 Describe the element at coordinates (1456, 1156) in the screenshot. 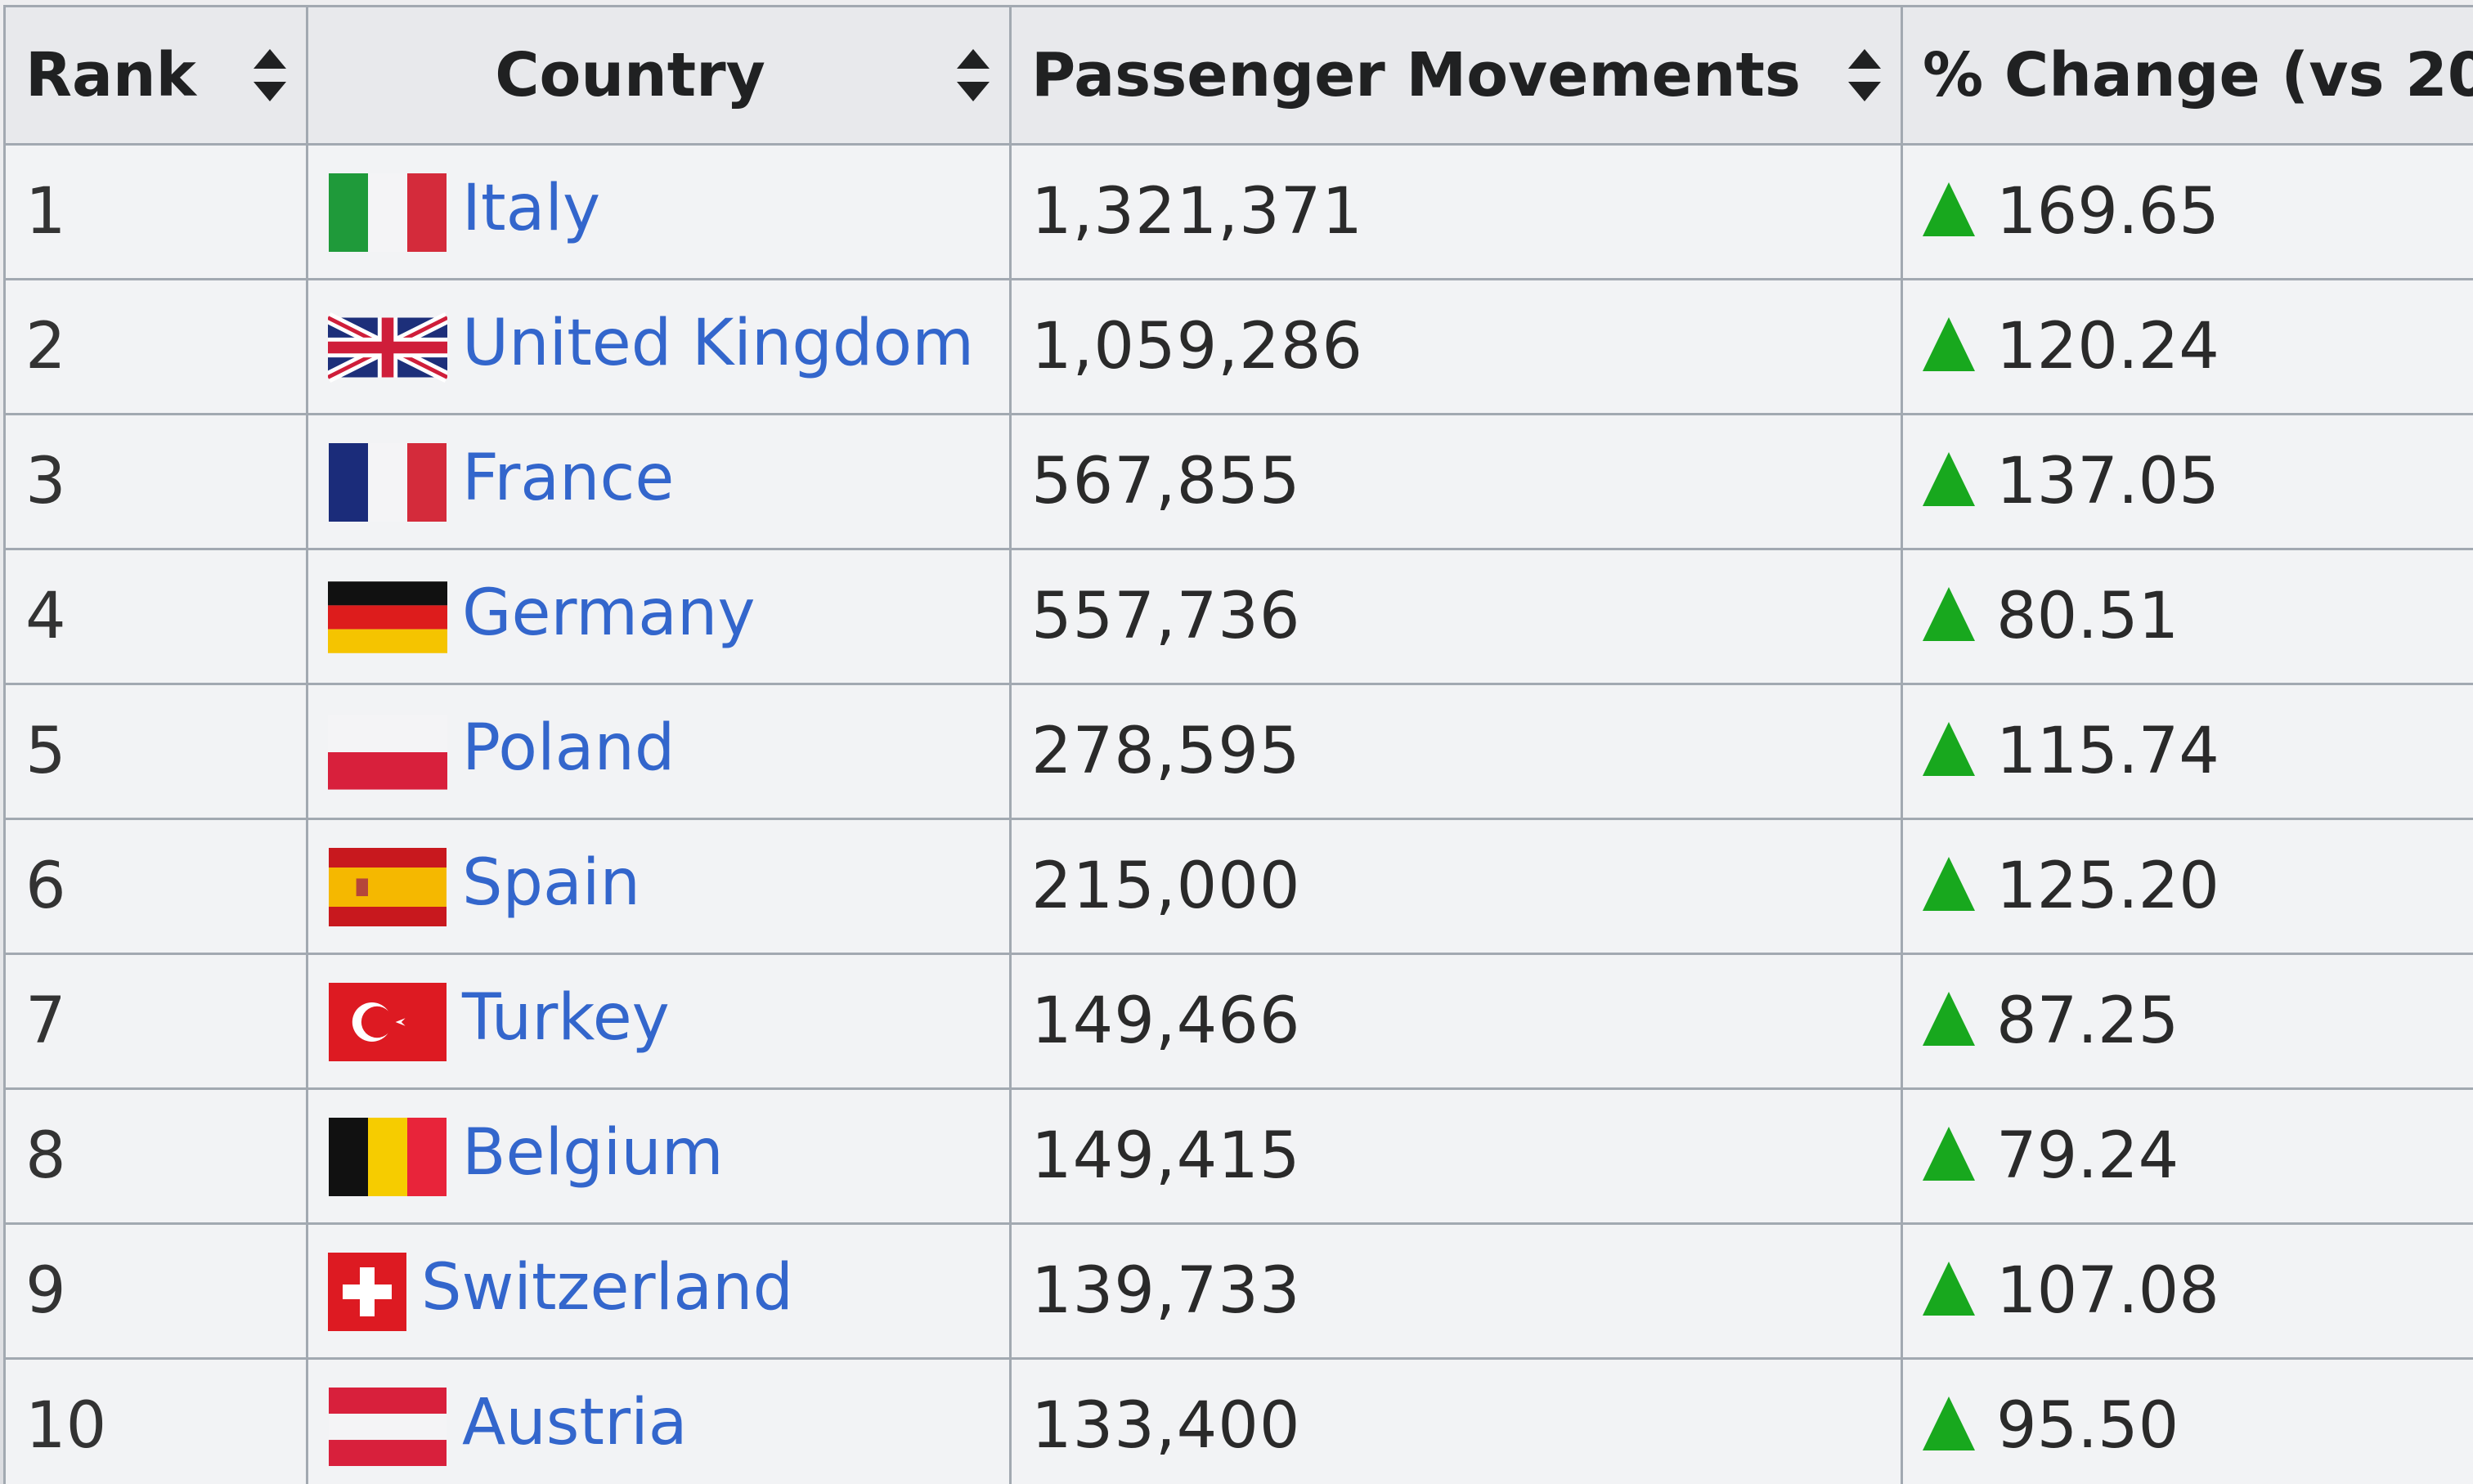

I see `passengers-cell: 149,415` at that location.